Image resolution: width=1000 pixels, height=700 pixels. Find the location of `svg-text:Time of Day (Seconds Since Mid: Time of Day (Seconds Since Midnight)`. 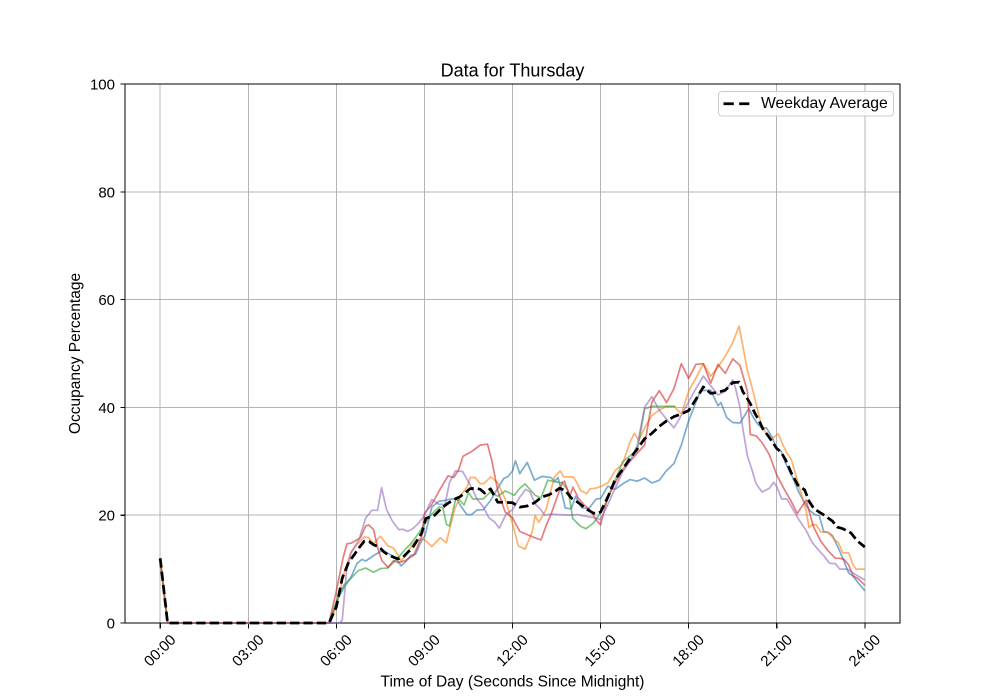

svg-text:Time of Day (Seconds Since Mid: Time of Day (Seconds Since Midnight) is located at coordinates (513, 681).